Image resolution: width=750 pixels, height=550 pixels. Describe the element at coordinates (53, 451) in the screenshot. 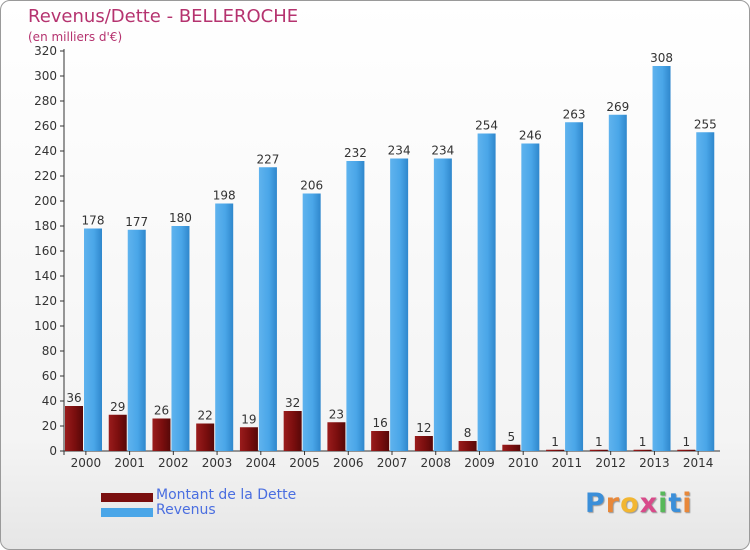

I see `y-tick-label: 0` at that location.